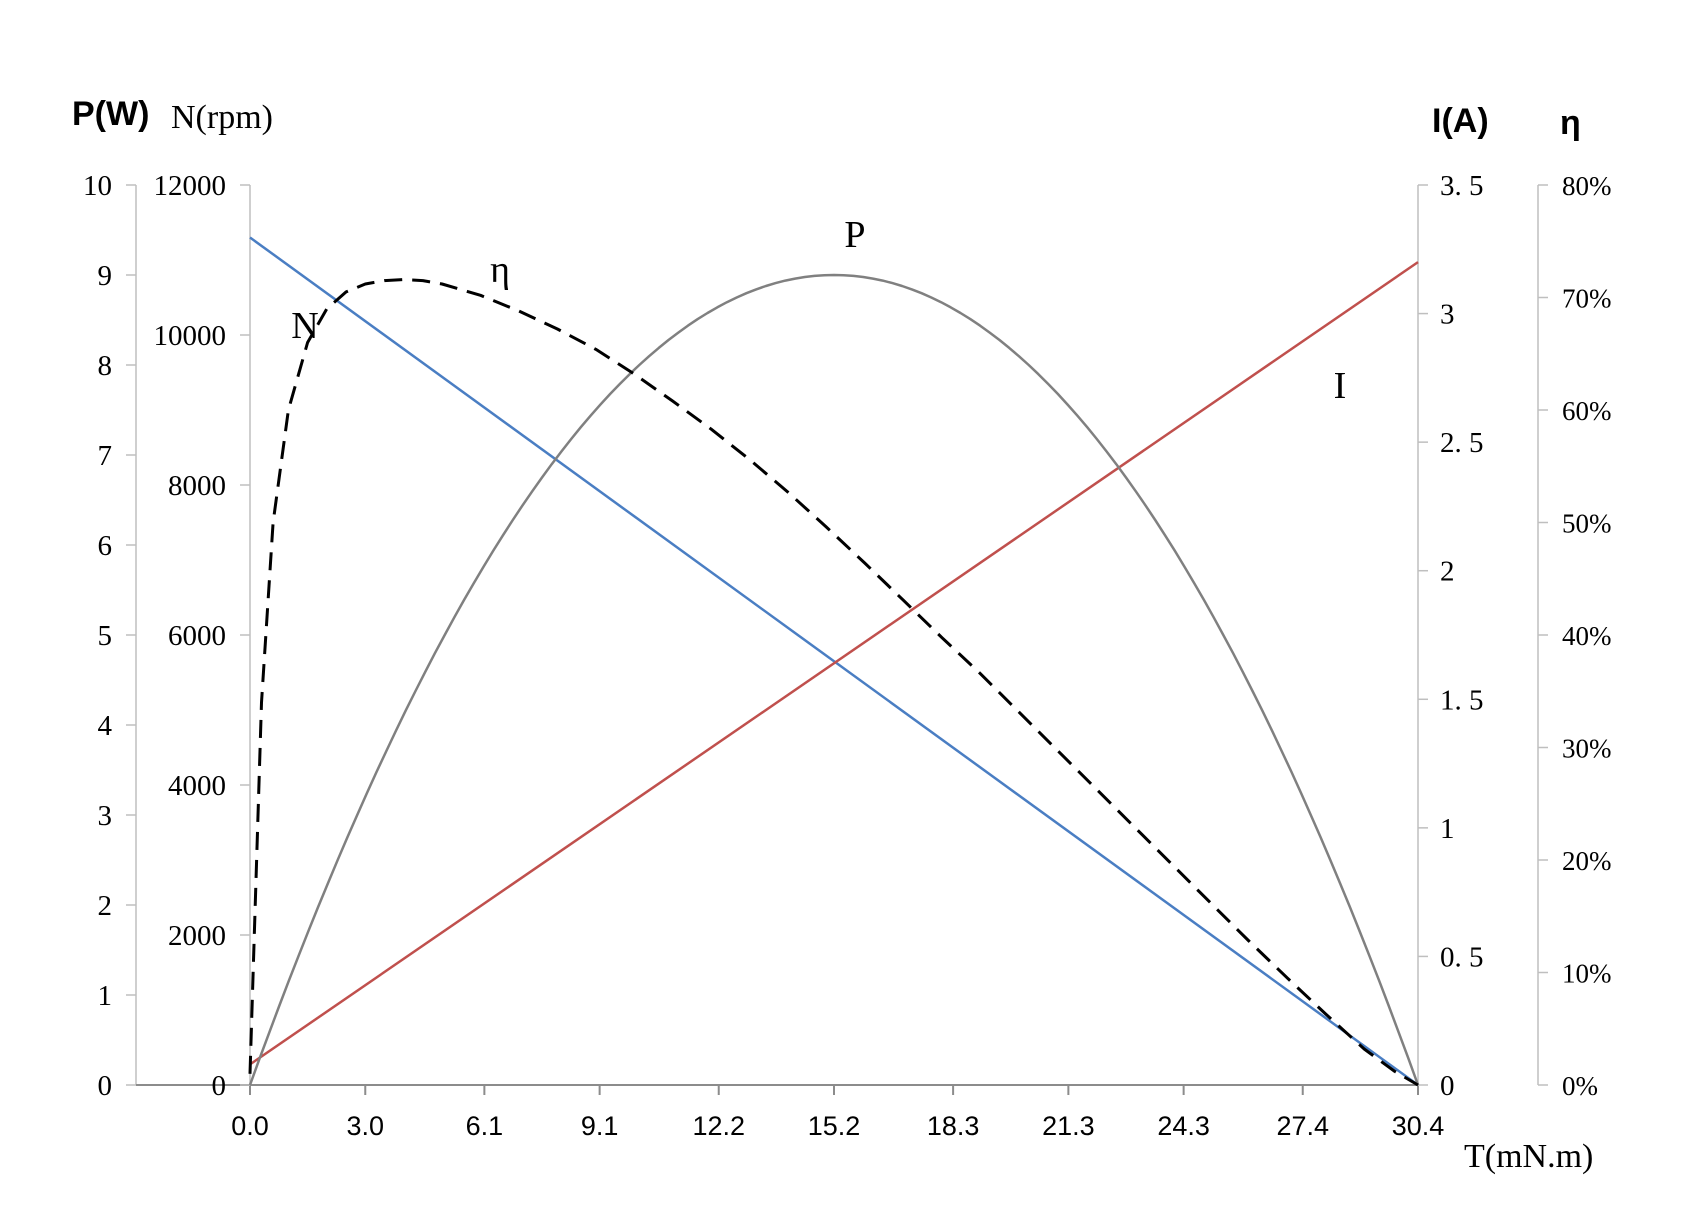 Image resolution: width=1685 pixels, height=1216 pixels. I want to click on power-tick-label: 1, so click(105, 996).